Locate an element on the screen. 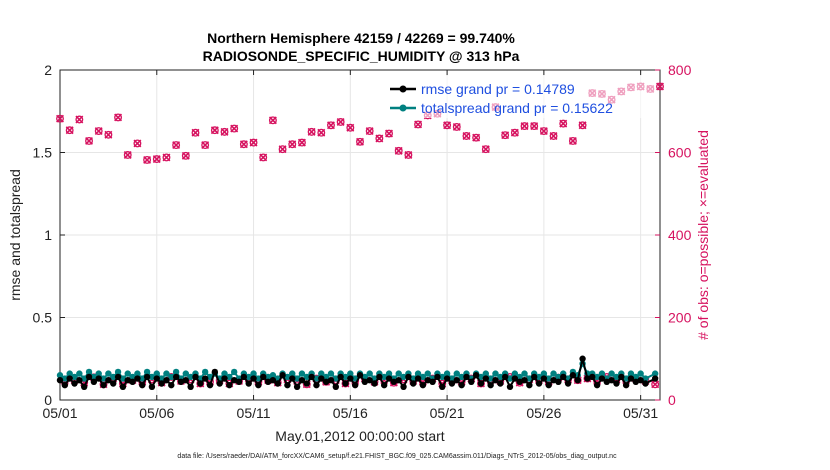  x-tick-label: 05/06 is located at coordinates (156, 413).